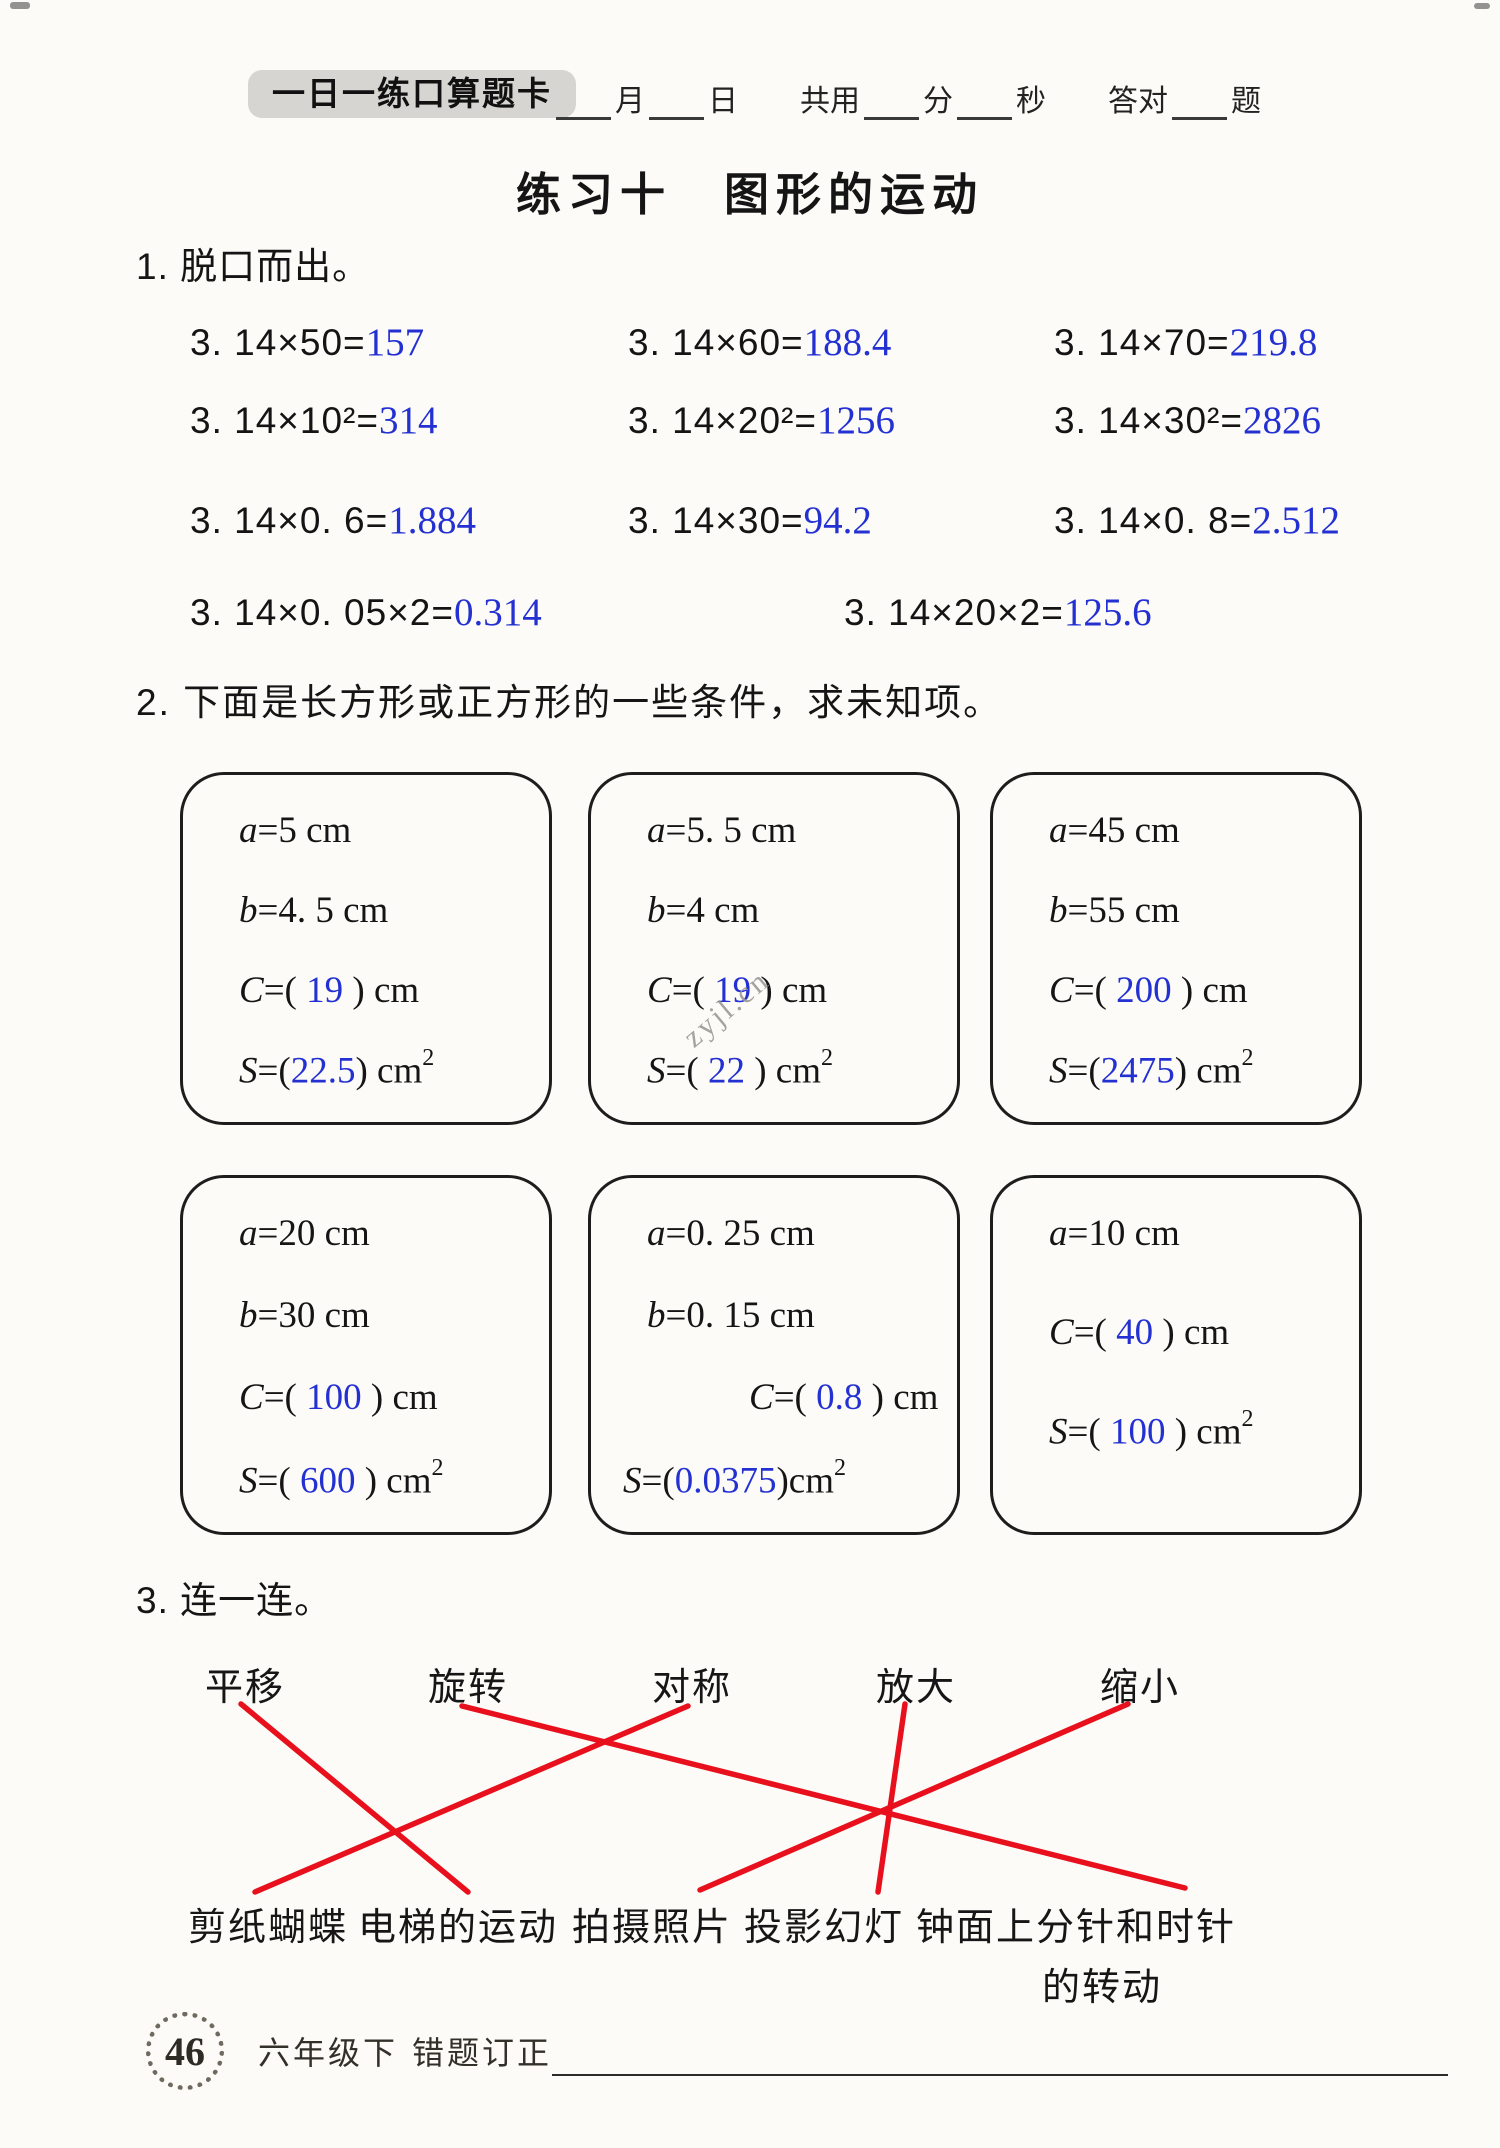 The image size is (1500, 2148). I want to click on problem-cell: 3. 14×20×2=125.6, so click(998, 612).